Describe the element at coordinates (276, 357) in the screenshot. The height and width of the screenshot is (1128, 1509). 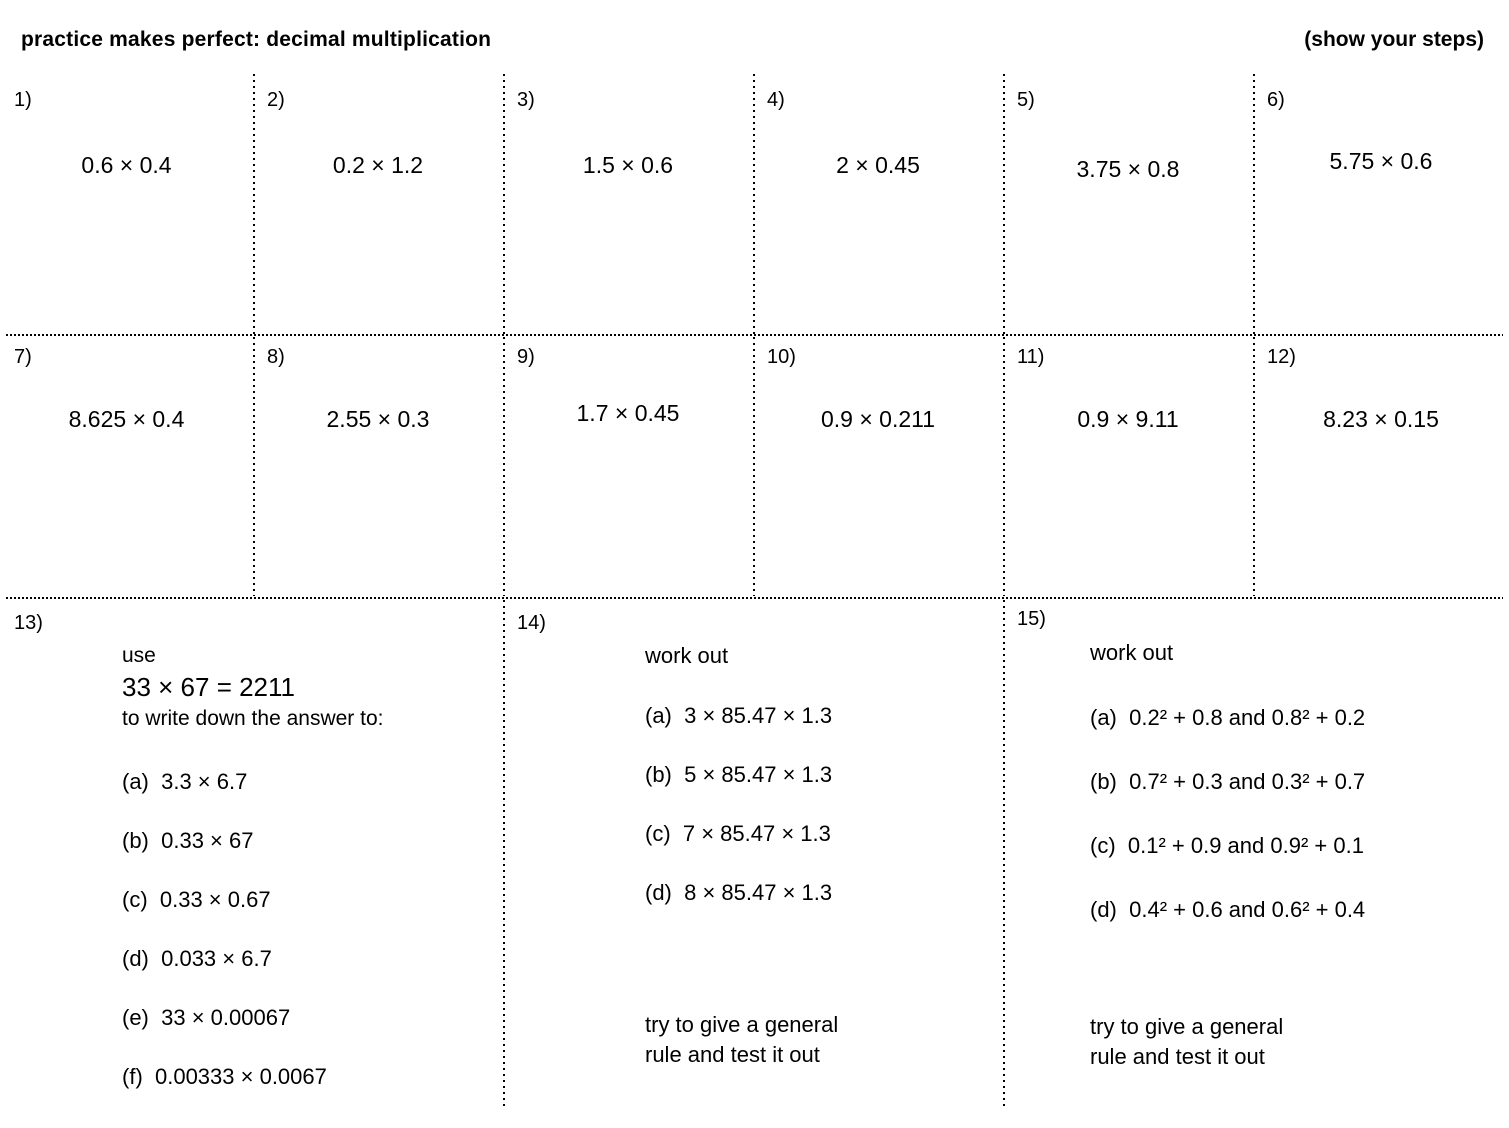
I see `problem-number: 8)` at that location.